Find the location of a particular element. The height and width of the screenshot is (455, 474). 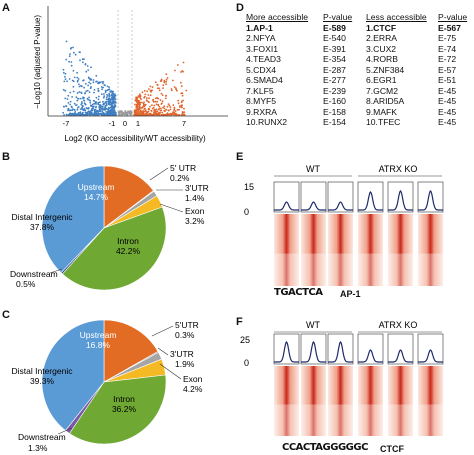

pie-slice-distal-intergenic is located at coordinates (73, 375).